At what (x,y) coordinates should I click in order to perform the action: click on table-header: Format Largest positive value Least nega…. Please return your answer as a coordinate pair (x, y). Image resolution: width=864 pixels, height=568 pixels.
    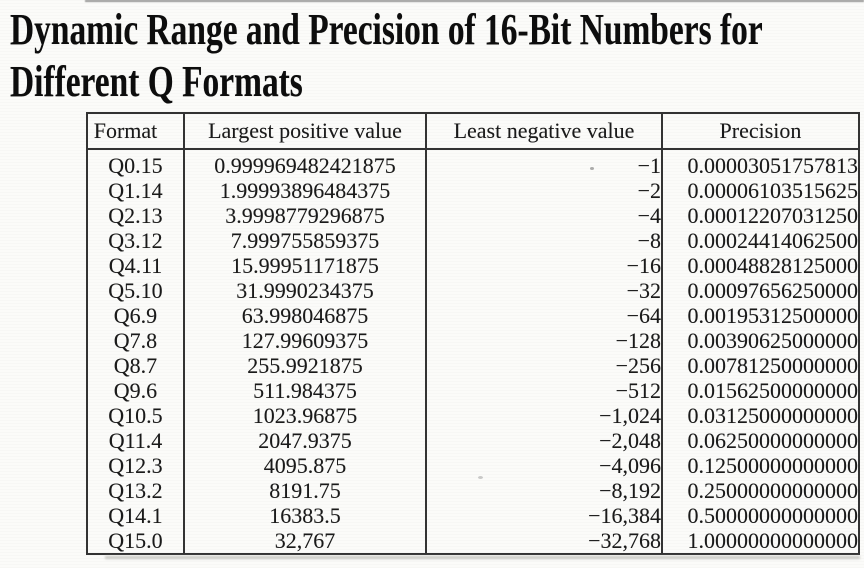
    Looking at the image, I should click on (473, 131).